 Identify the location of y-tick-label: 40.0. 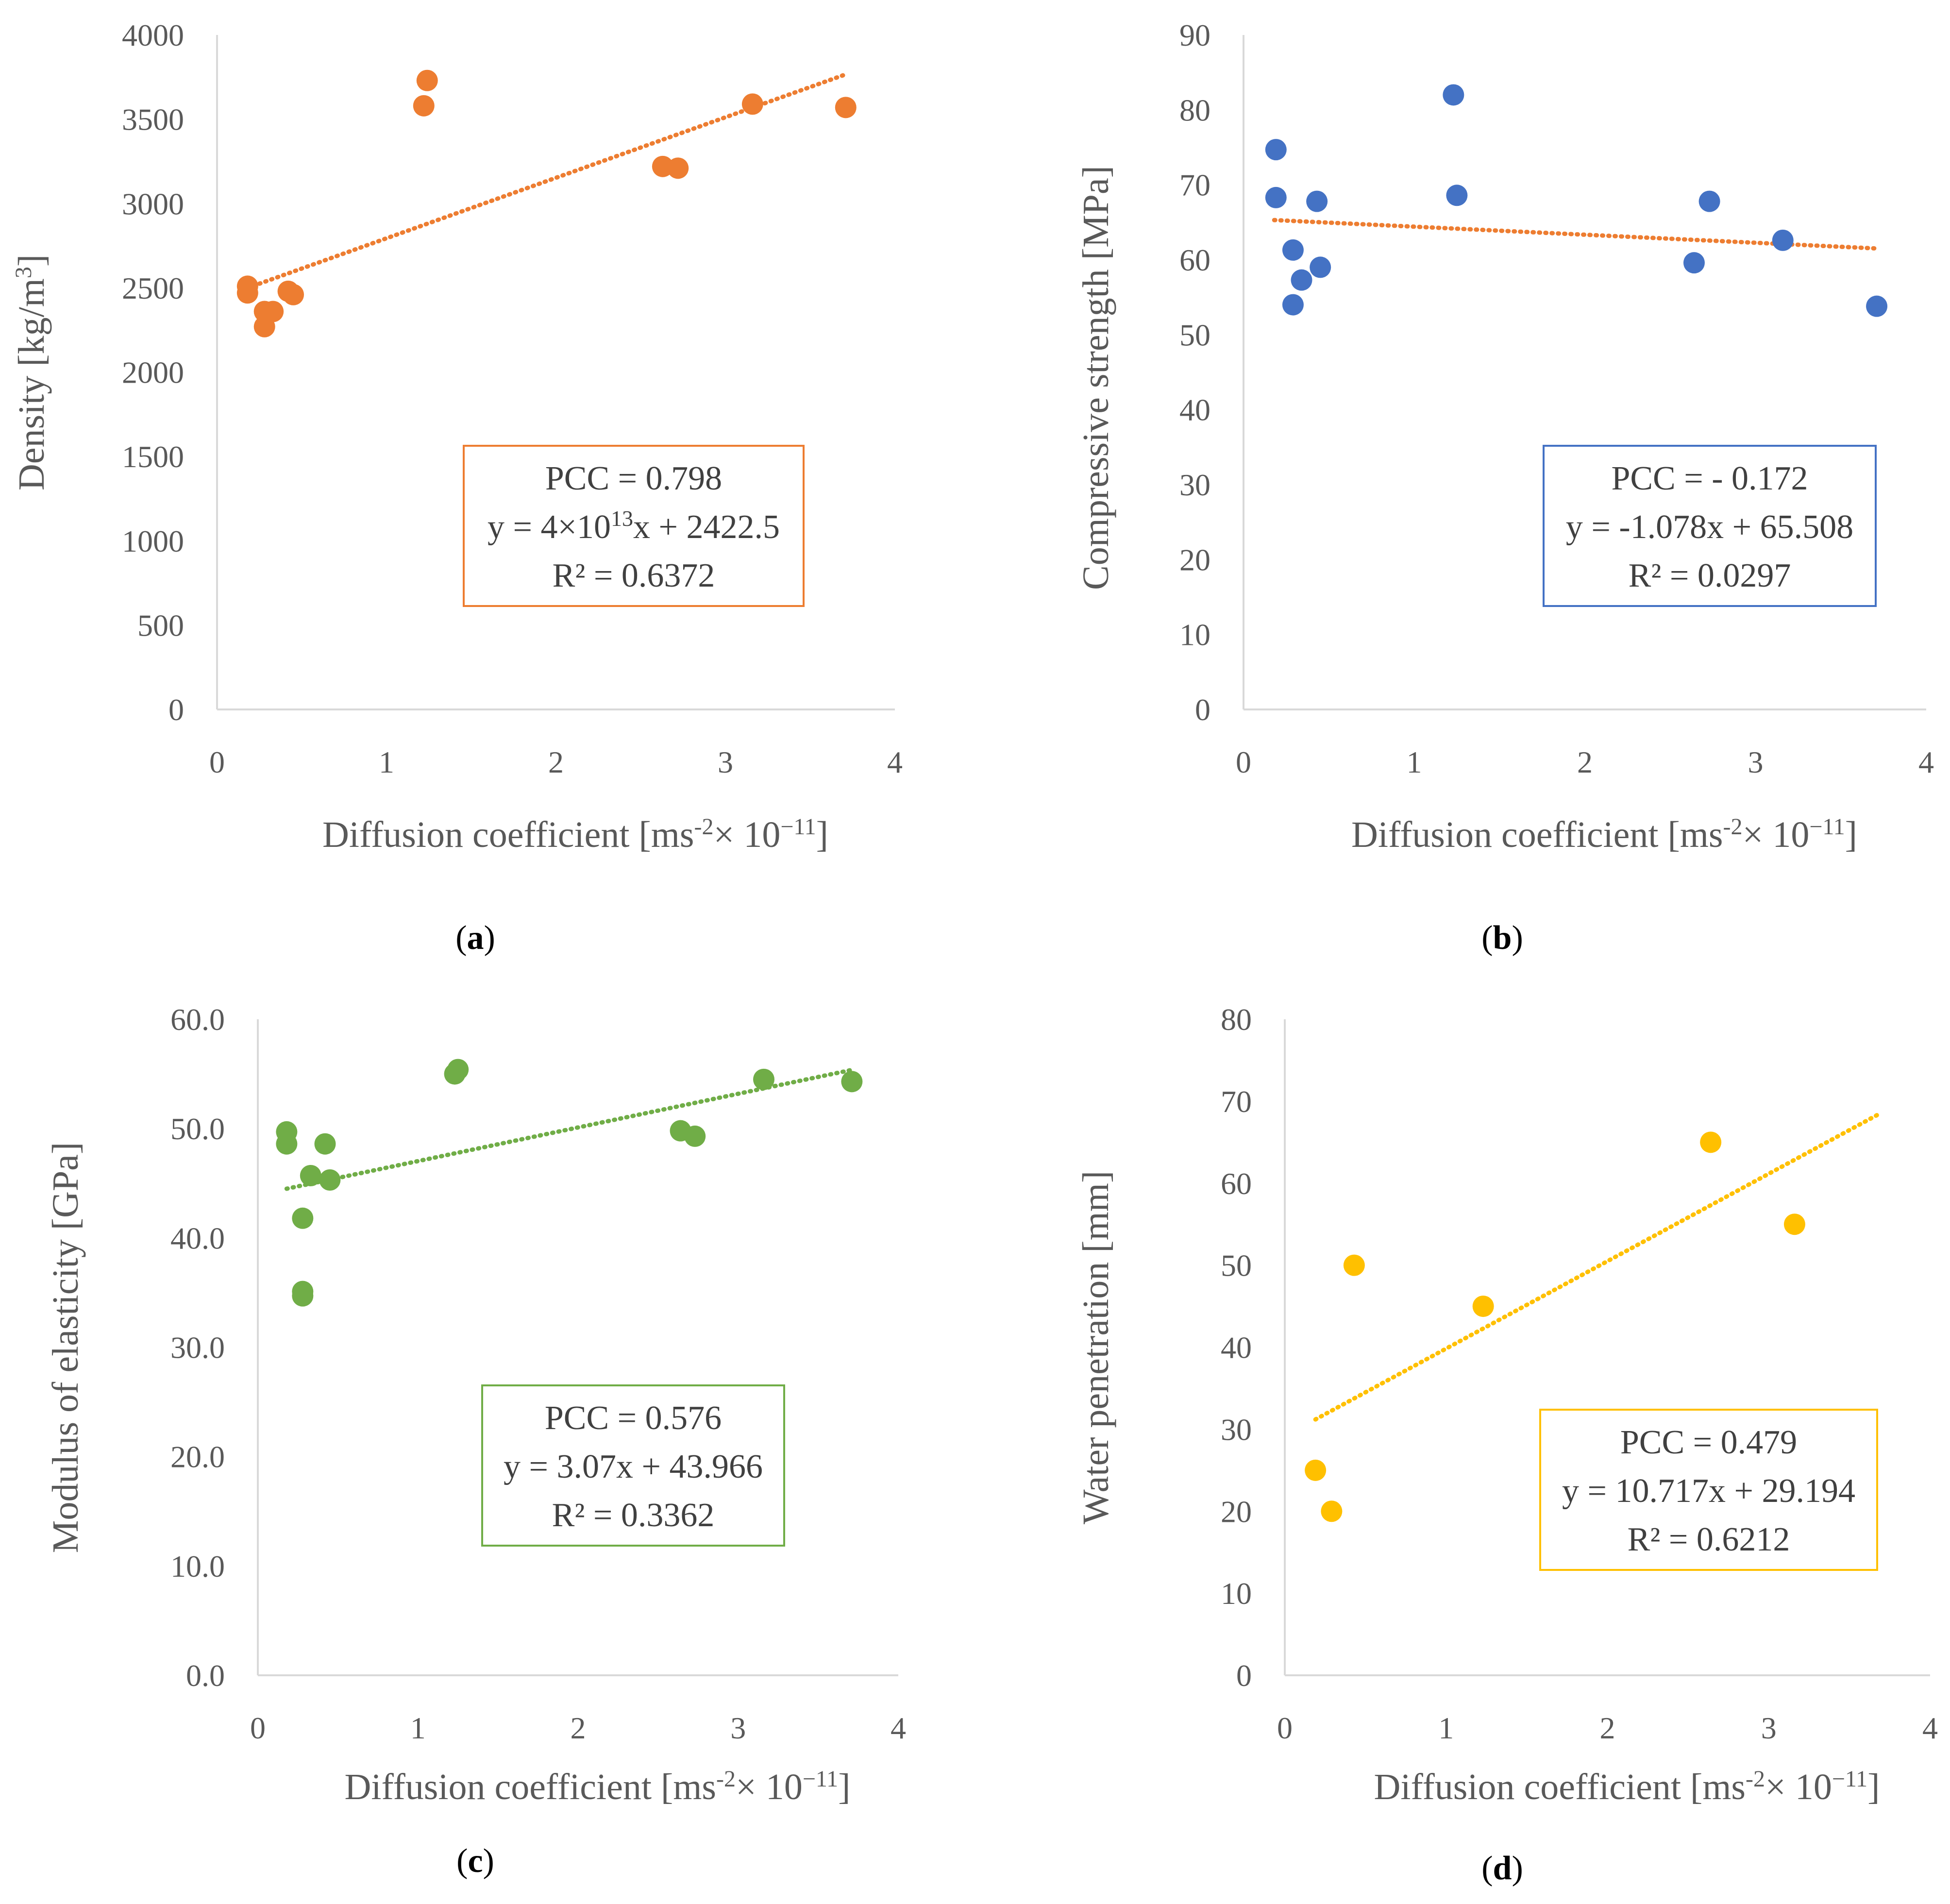
(198, 1238).